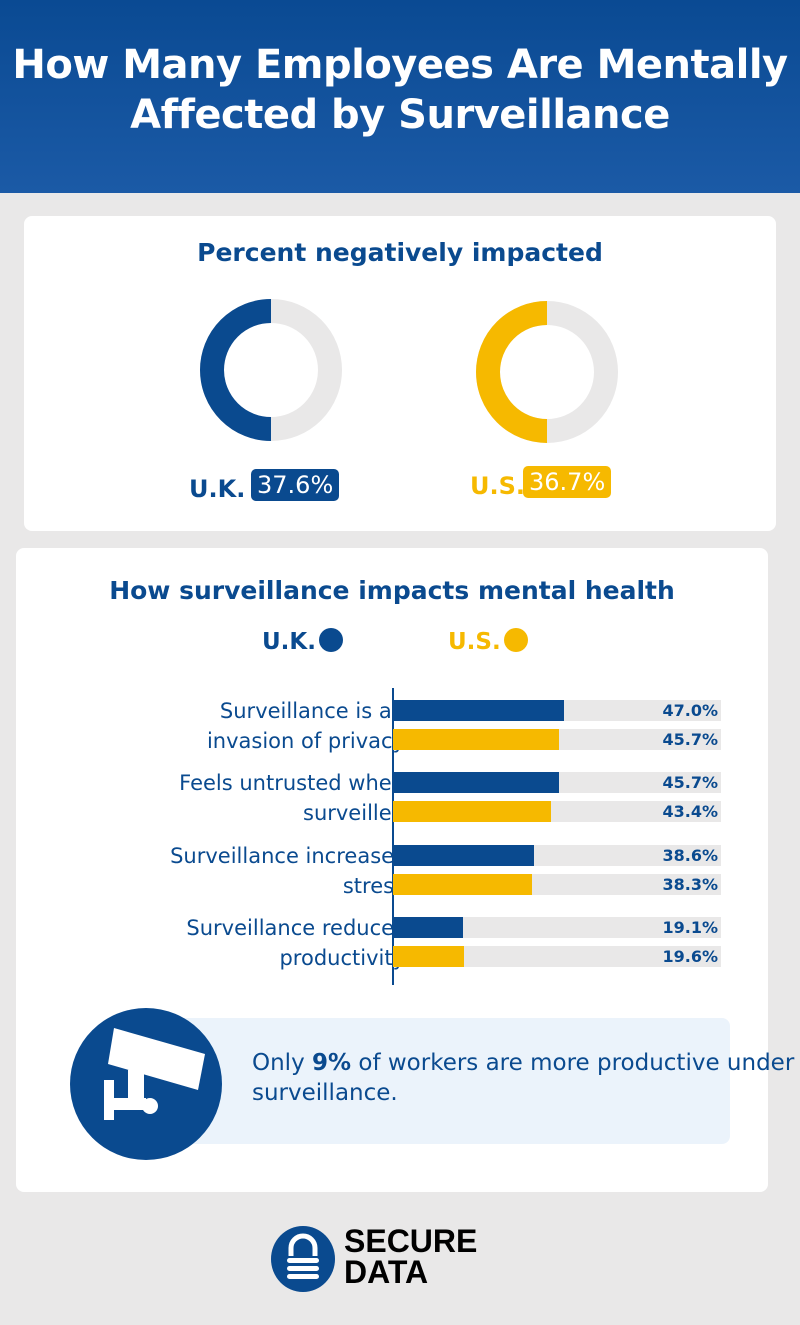  What do you see at coordinates (282, 1063) in the screenshot?
I see `callout-prefix: Only` at bounding box center [282, 1063].